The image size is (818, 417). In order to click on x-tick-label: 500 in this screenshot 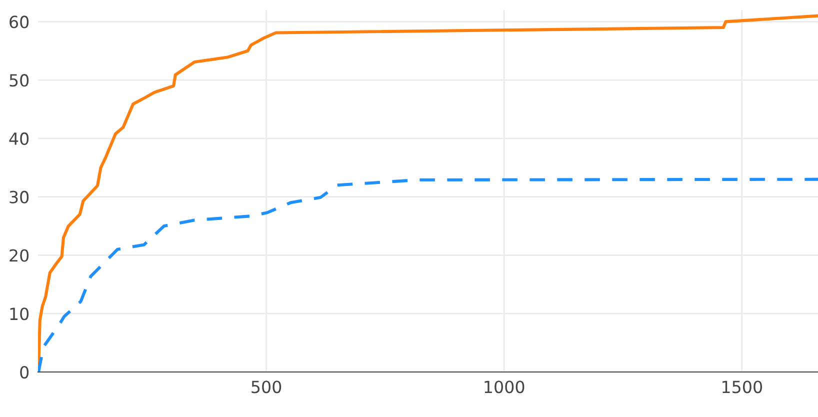, I will do `click(267, 387)`.